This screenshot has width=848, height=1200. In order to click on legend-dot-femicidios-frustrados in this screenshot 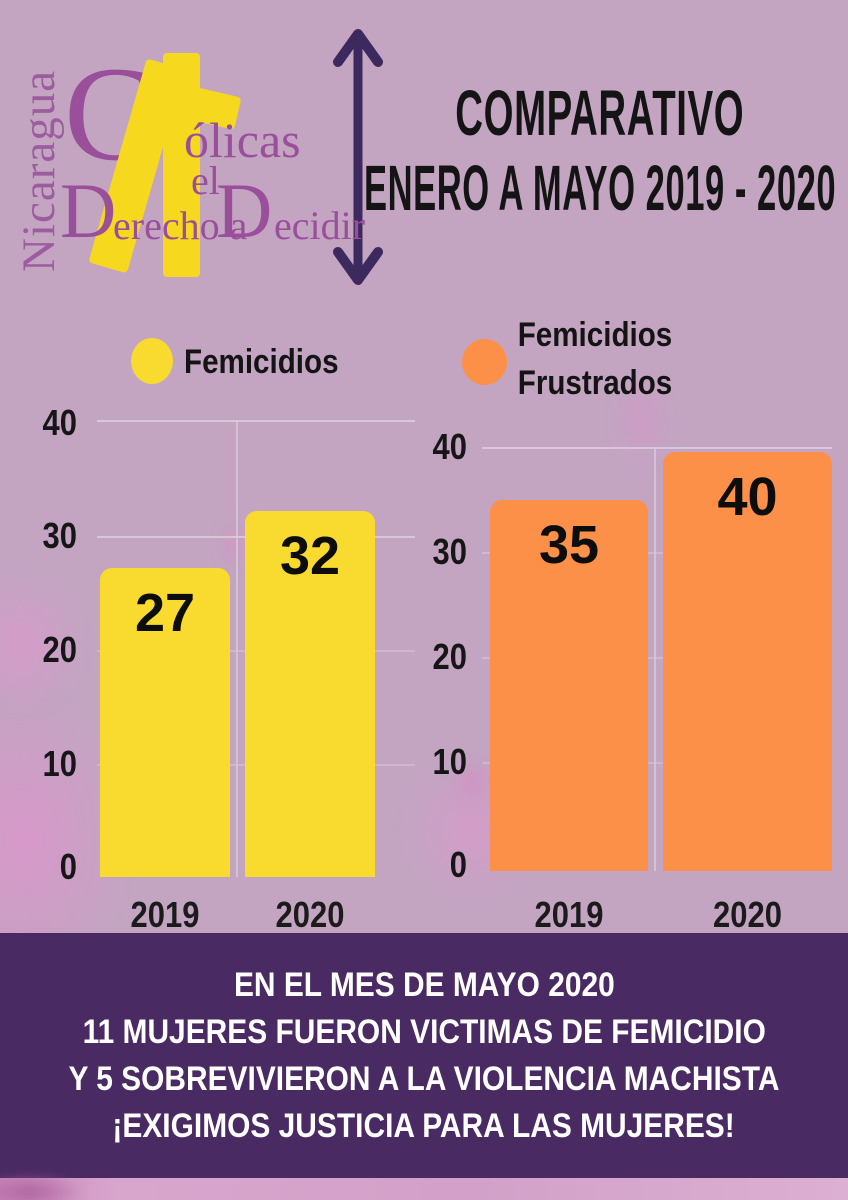, I will do `click(484, 362)`.